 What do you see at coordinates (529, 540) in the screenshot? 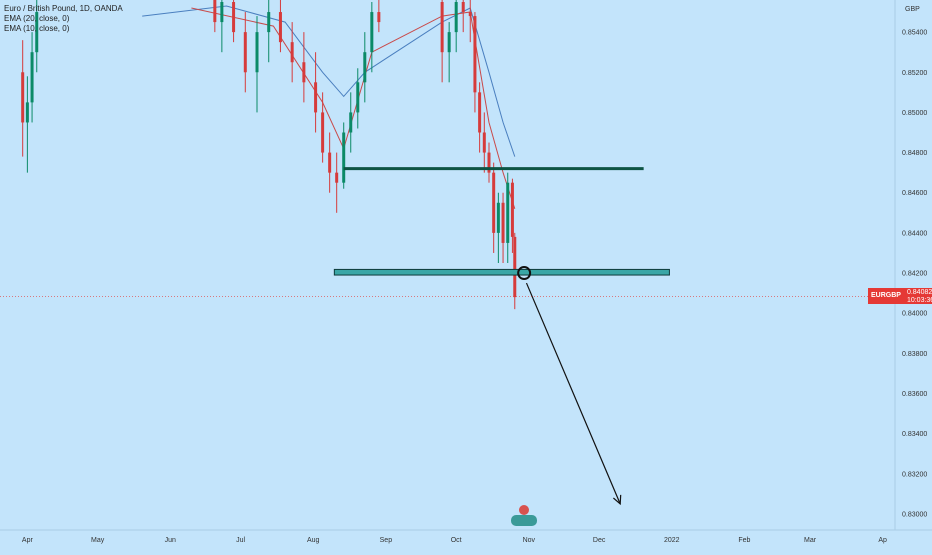
I see `x-tick-label: Nov` at bounding box center [529, 540].